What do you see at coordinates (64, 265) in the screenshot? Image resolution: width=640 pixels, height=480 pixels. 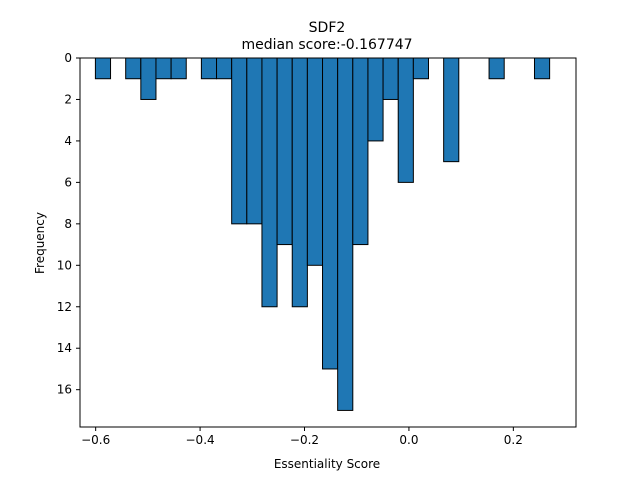 I see `y-tick-label: 10` at bounding box center [64, 265].